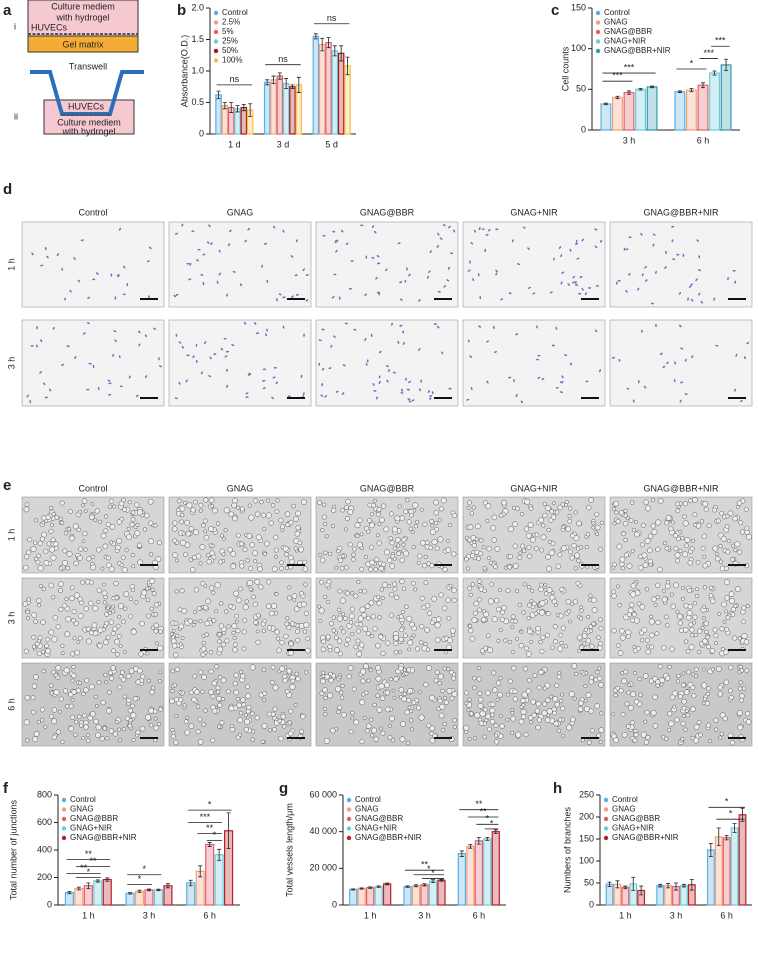  Describe the element at coordinates (586, 816) in the screenshot. I see `y-tick-label: 200` at that location.